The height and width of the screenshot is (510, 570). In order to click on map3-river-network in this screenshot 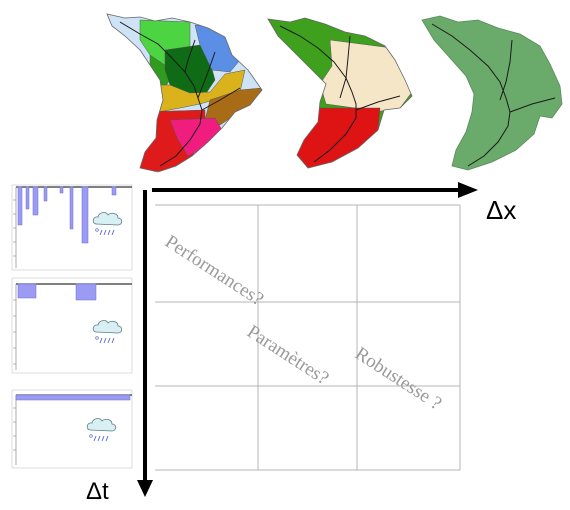, I will do `click(493, 95)`.